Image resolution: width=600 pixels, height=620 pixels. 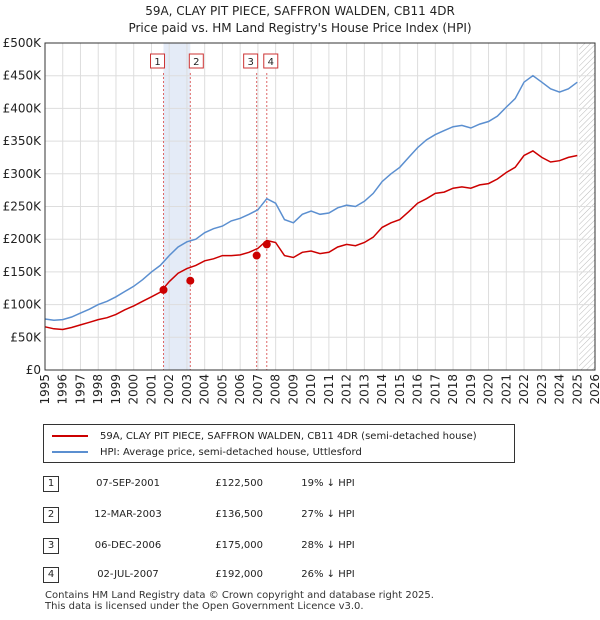 I want to click on transaction-number: 3, so click(x=51, y=546).